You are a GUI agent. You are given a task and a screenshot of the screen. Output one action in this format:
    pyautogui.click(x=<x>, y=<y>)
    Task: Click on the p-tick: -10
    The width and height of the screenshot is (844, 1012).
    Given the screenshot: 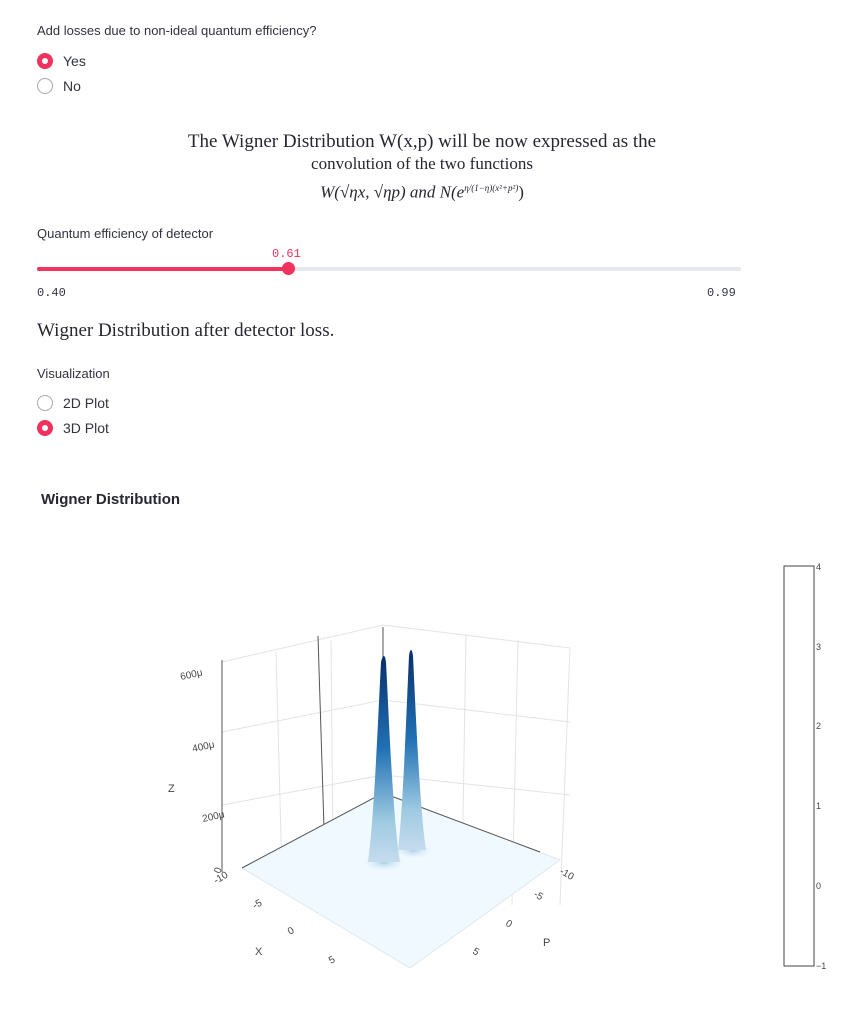 What is the action you would take?
    pyautogui.click(x=567, y=874)
    